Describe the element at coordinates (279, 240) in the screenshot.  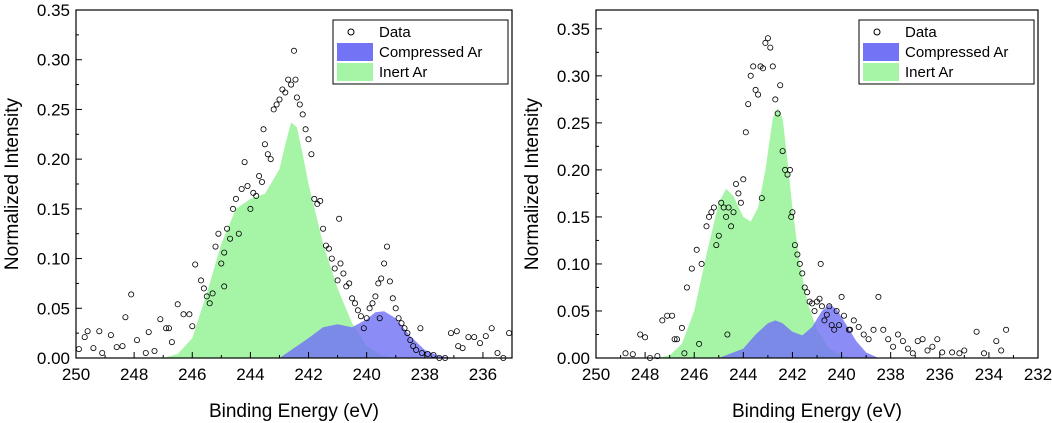
I see `inert-ar-area` at that location.